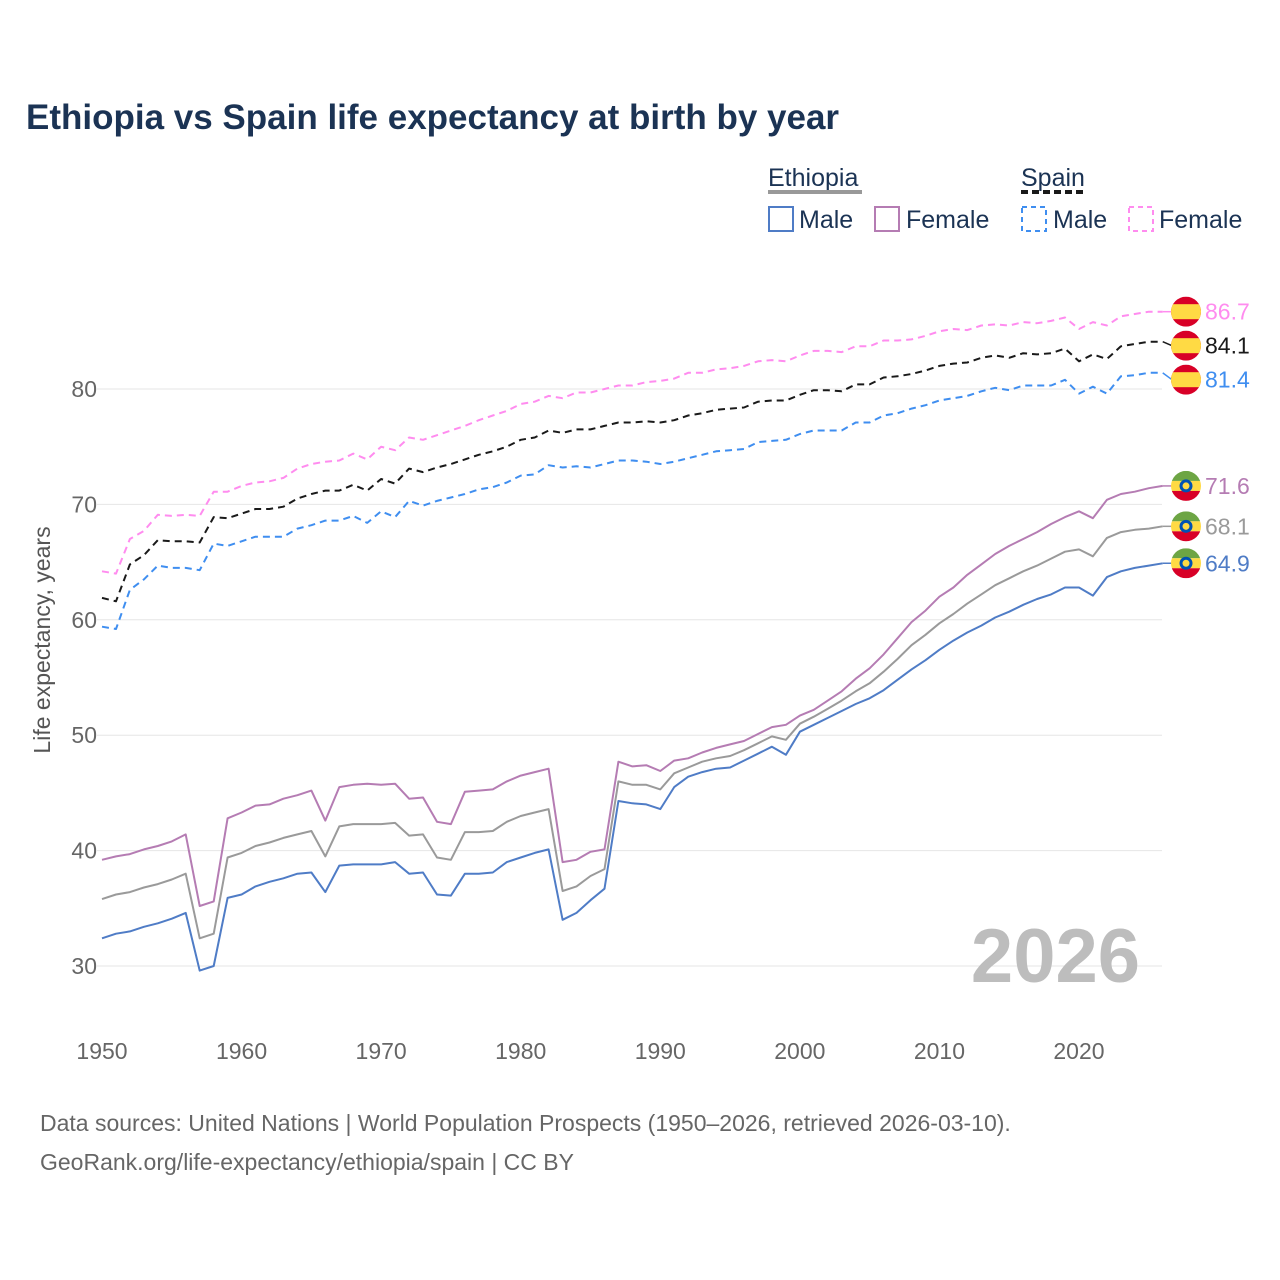 The image size is (1280, 1280). I want to click on end-marker-ethiopia-total: 68.1, so click(1206, 526).